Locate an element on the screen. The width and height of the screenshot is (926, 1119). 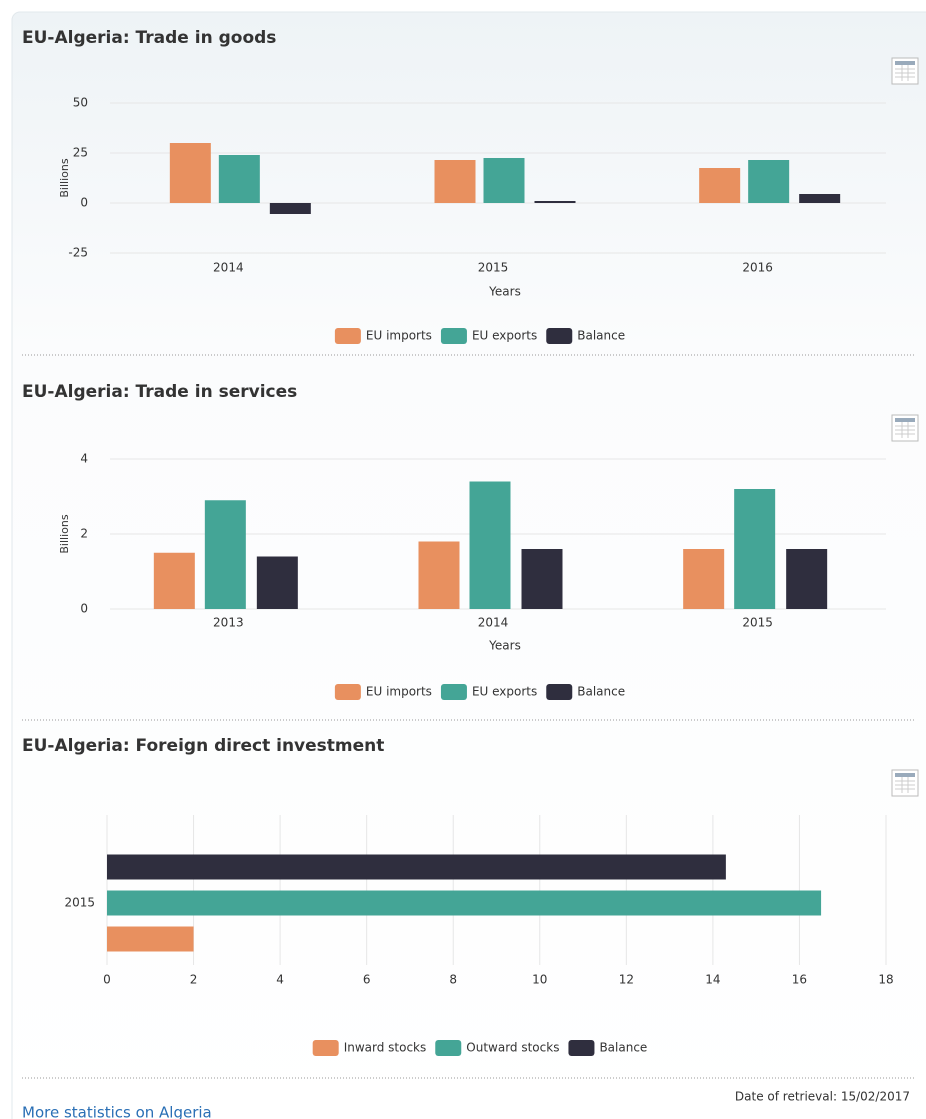
x-tick-label: 2 is located at coordinates (194, 980).